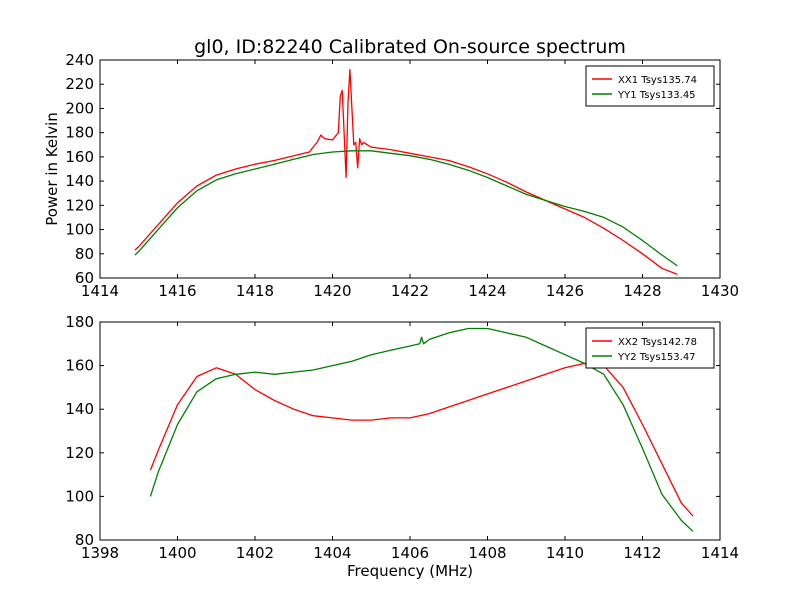  What do you see at coordinates (642, 553) in the screenshot?
I see `x-tick-label: 1412` at bounding box center [642, 553].